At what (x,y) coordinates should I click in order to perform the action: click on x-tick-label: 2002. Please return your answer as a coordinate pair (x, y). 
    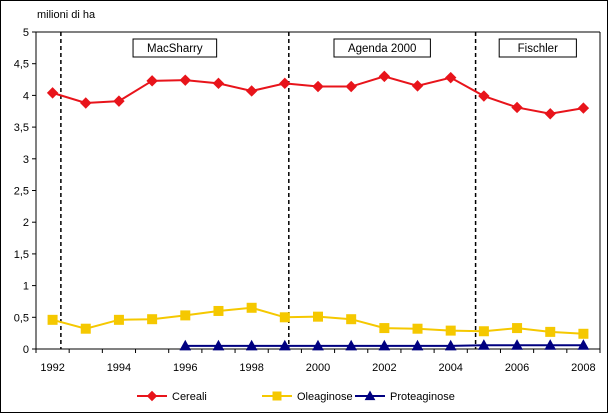
    Looking at the image, I should click on (384, 368).